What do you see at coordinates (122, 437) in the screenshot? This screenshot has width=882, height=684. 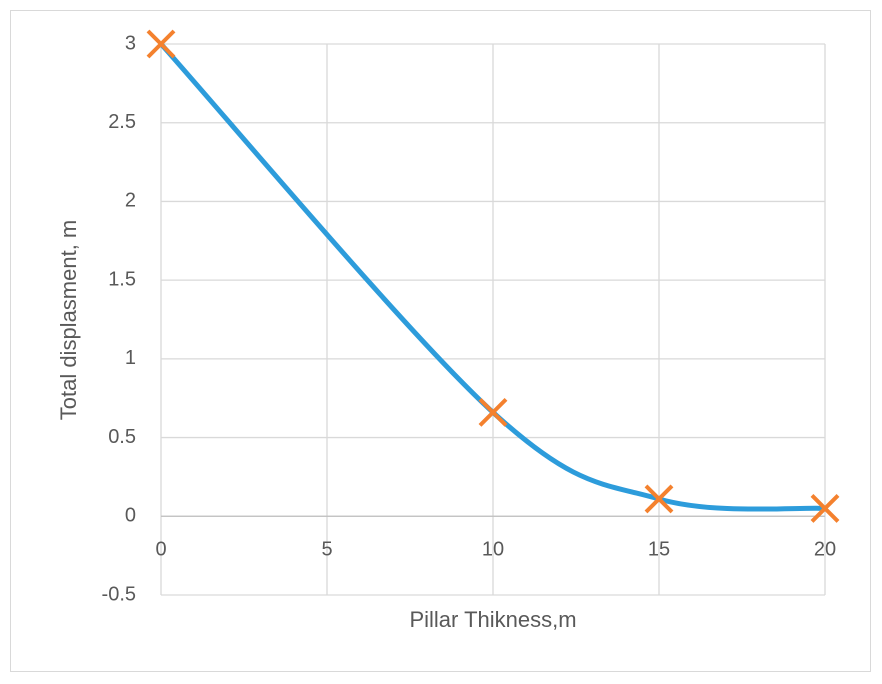 I see `y-tick-label: 0.5` at bounding box center [122, 437].